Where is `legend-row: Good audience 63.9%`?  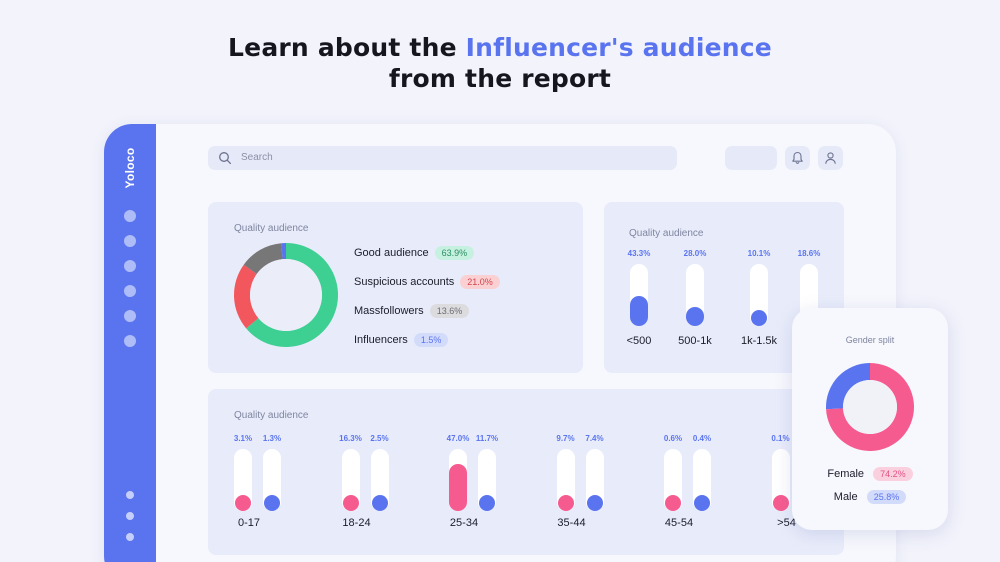
legend-row: Good audience 63.9% is located at coordinates (414, 252).